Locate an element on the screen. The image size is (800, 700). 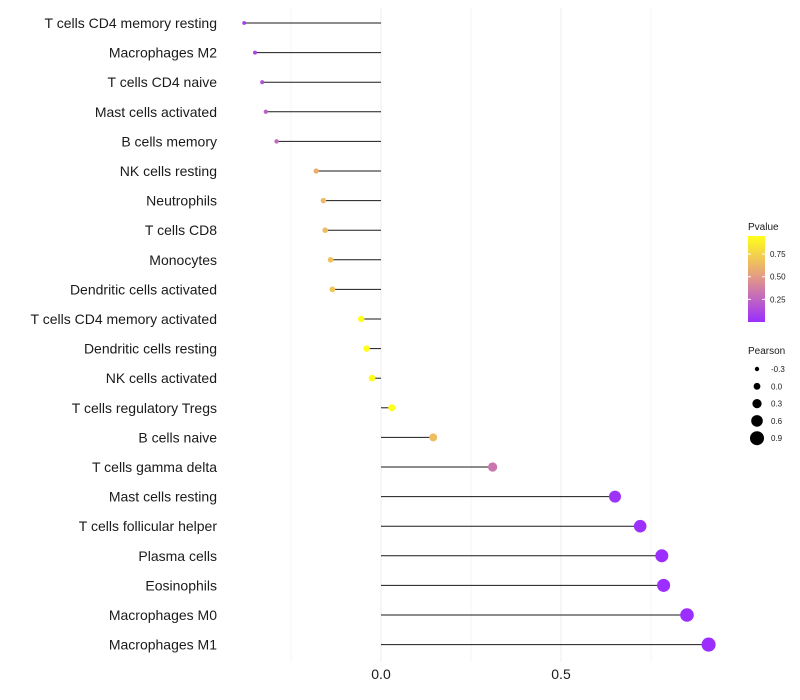
category-label: B cells naive is located at coordinates (177, 437).